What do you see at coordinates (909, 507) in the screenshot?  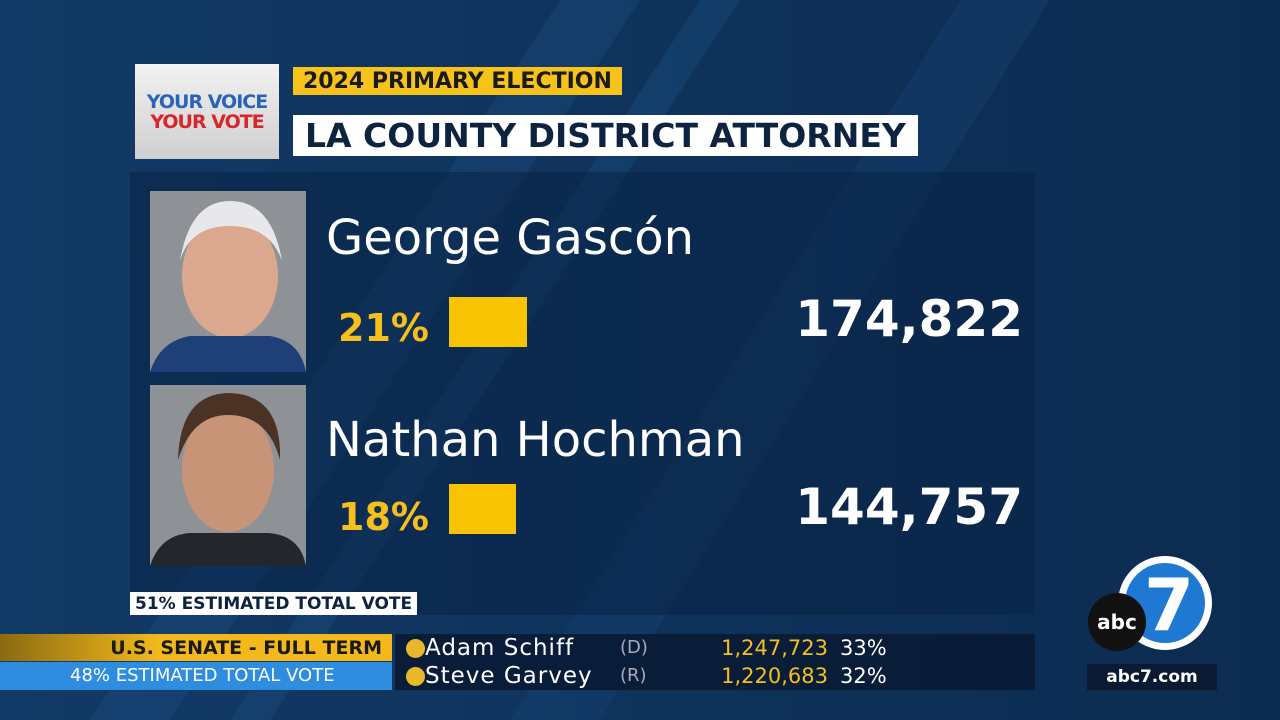 I see `candidate-votes: 144,757` at bounding box center [909, 507].